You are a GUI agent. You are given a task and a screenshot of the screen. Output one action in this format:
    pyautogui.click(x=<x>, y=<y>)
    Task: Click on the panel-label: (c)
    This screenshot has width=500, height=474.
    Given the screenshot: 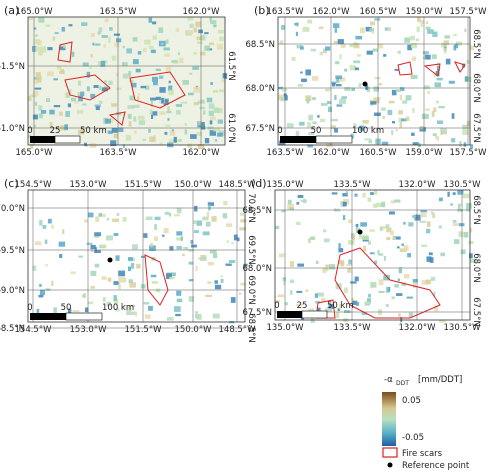 What is the action you would take?
    pyautogui.click(x=11, y=183)
    